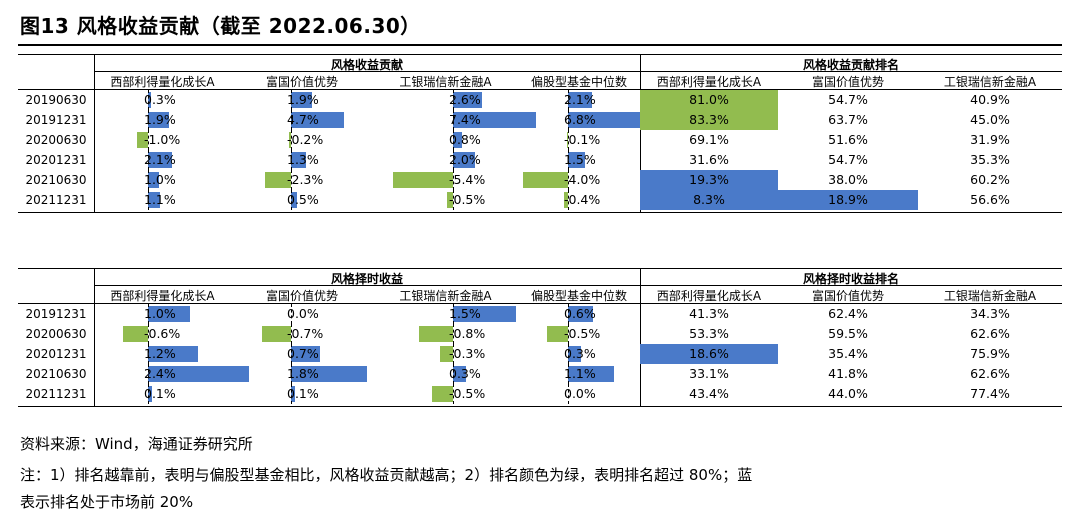 Image resolution: width=1080 pixels, height=525 pixels. What do you see at coordinates (56, 120) in the screenshot?
I see `row-date: 20191231` at bounding box center [56, 120].